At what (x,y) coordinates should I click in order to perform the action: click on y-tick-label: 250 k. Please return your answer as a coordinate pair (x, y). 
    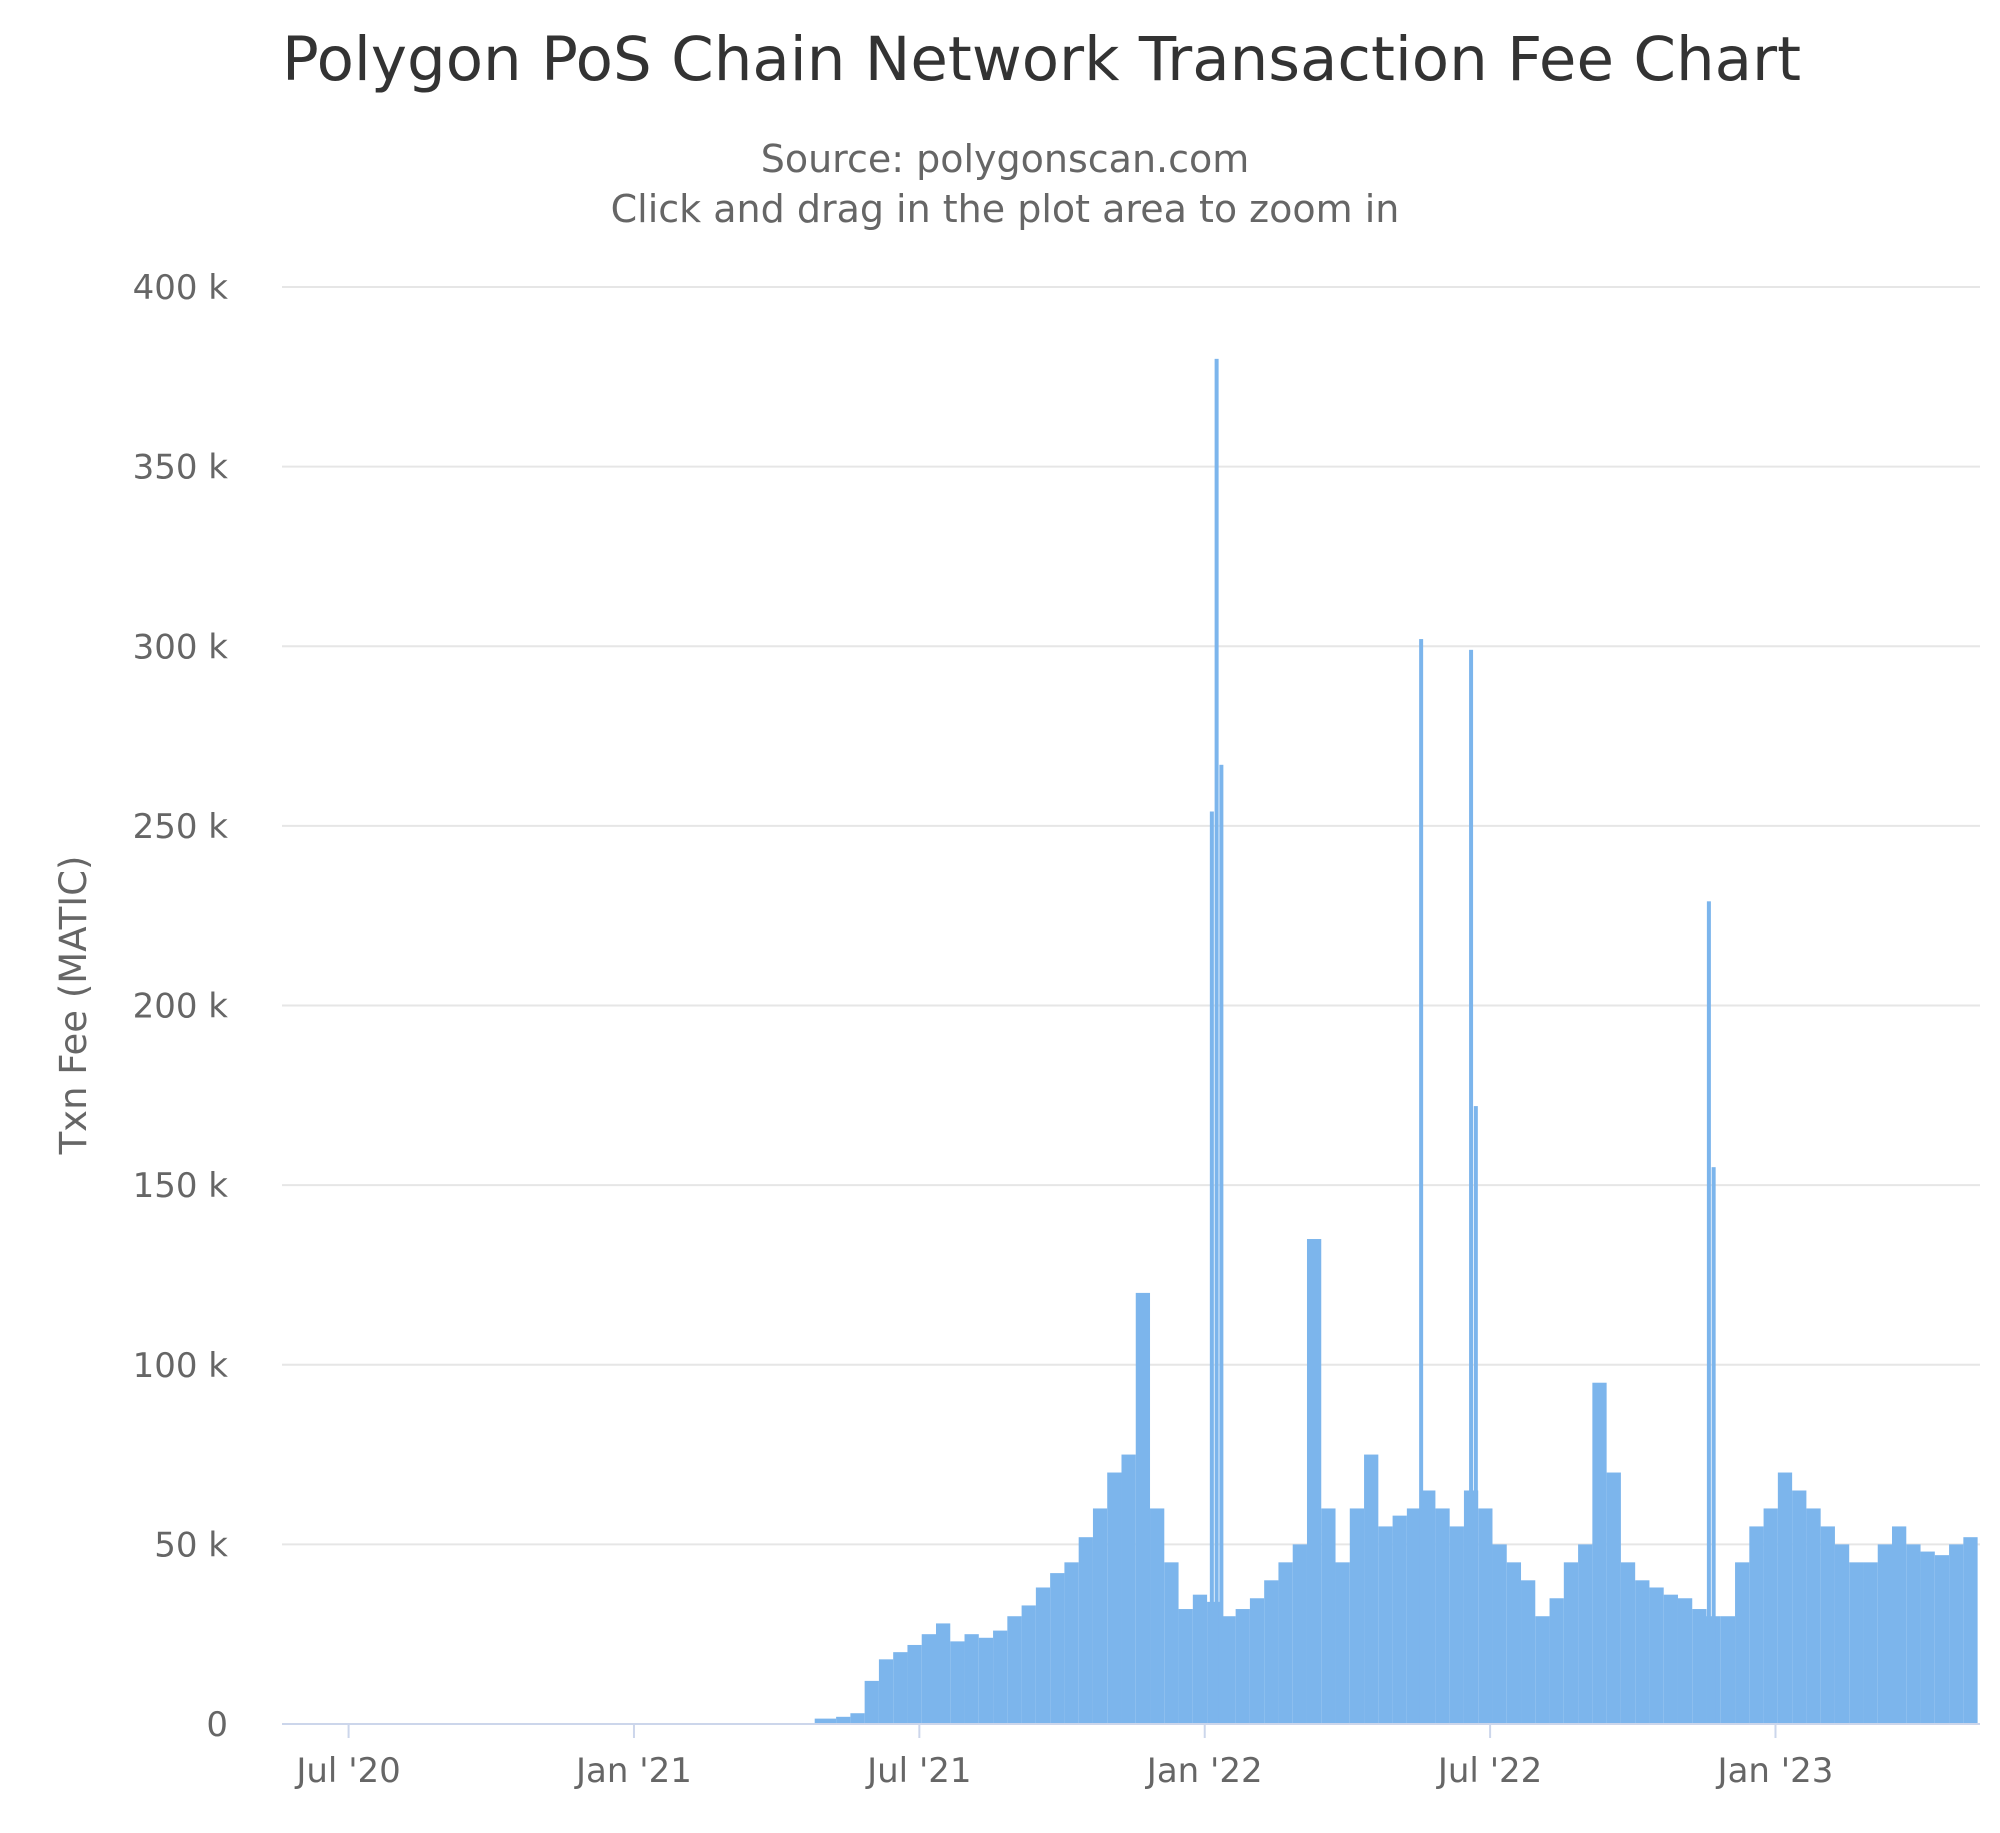
    Looking at the image, I should click on (181, 827).